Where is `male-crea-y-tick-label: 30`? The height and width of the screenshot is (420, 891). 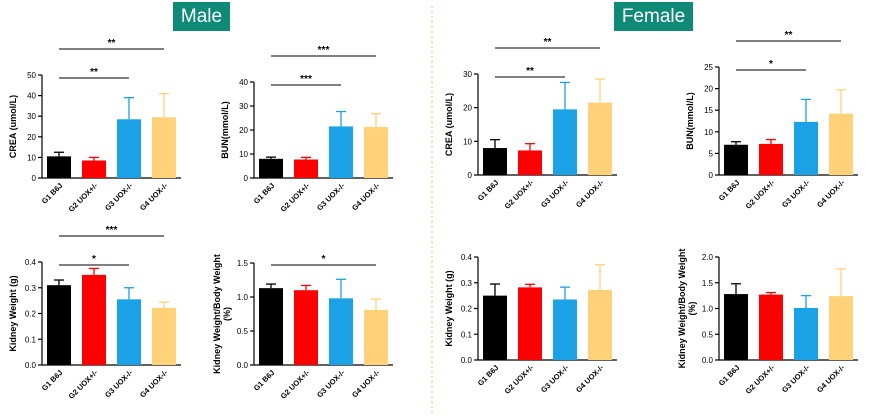 male-crea-y-tick-label: 30 is located at coordinates (31, 116).